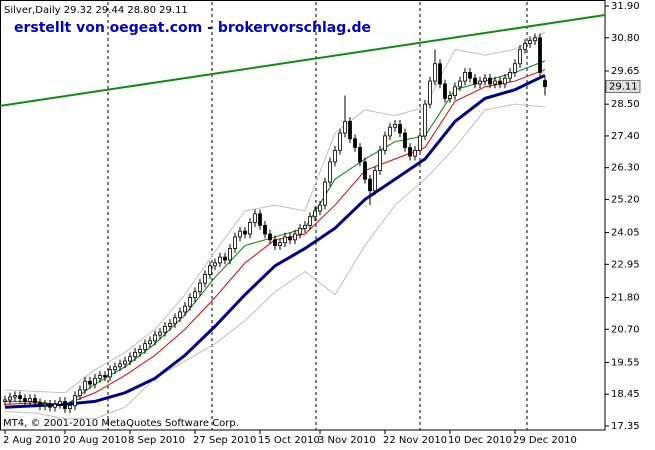  I want to click on price-tag, so click(623, 86).